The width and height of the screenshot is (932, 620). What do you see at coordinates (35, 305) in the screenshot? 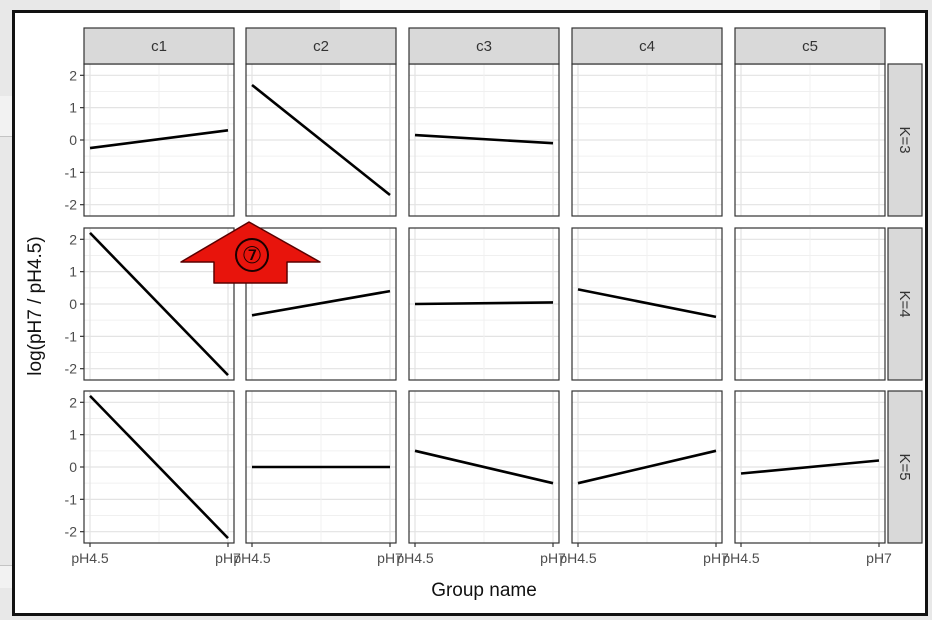
I see `y-axis-title: log(pH7 / pH4.5)` at bounding box center [35, 305].